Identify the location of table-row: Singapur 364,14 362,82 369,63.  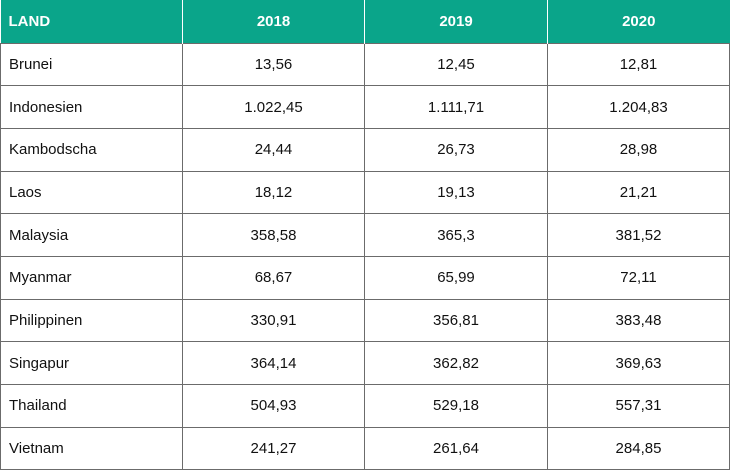
(365, 363).